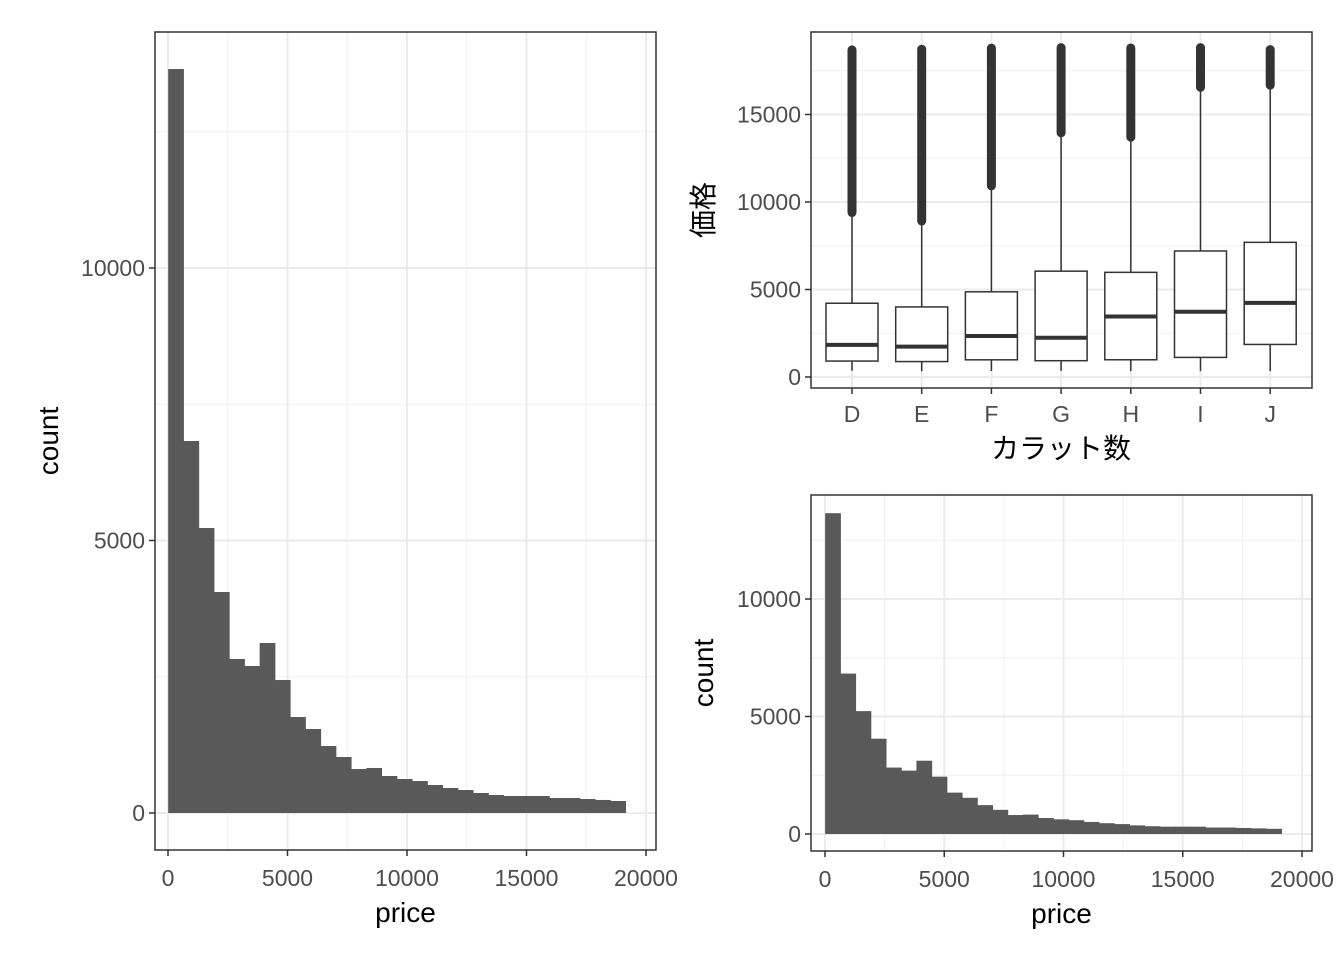  Describe the element at coordinates (287, 878) in the screenshot. I see `x-tick-label: 5000` at that location.